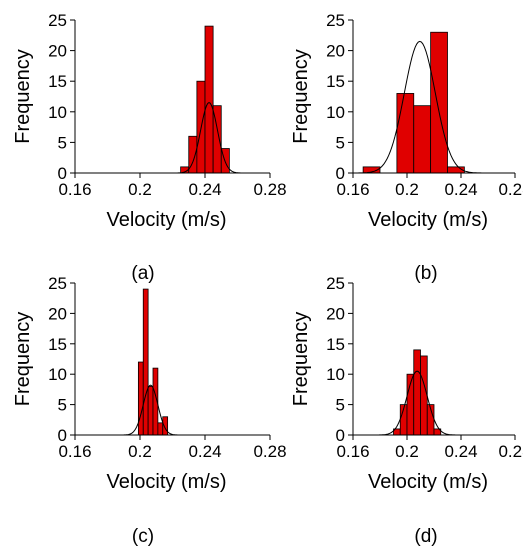 The width and height of the screenshot is (523, 549). What do you see at coordinates (143, 536) in the screenshot?
I see `panel-label: (c)` at bounding box center [143, 536].